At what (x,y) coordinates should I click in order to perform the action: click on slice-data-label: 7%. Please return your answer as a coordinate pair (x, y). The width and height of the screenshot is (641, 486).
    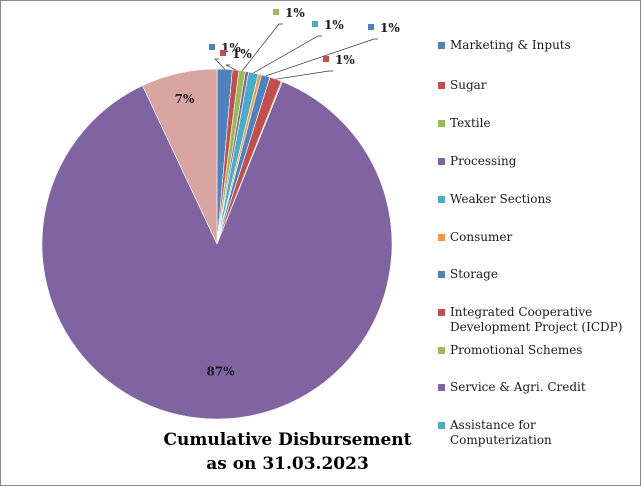
    Looking at the image, I should click on (185, 99).